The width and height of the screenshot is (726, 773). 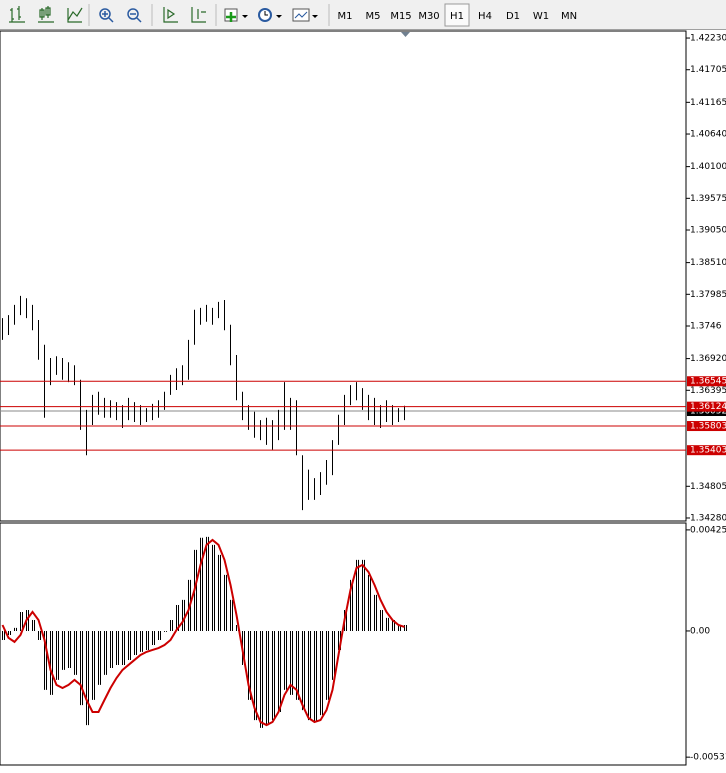 I want to click on level-label: 1.35803, so click(x=708, y=427).